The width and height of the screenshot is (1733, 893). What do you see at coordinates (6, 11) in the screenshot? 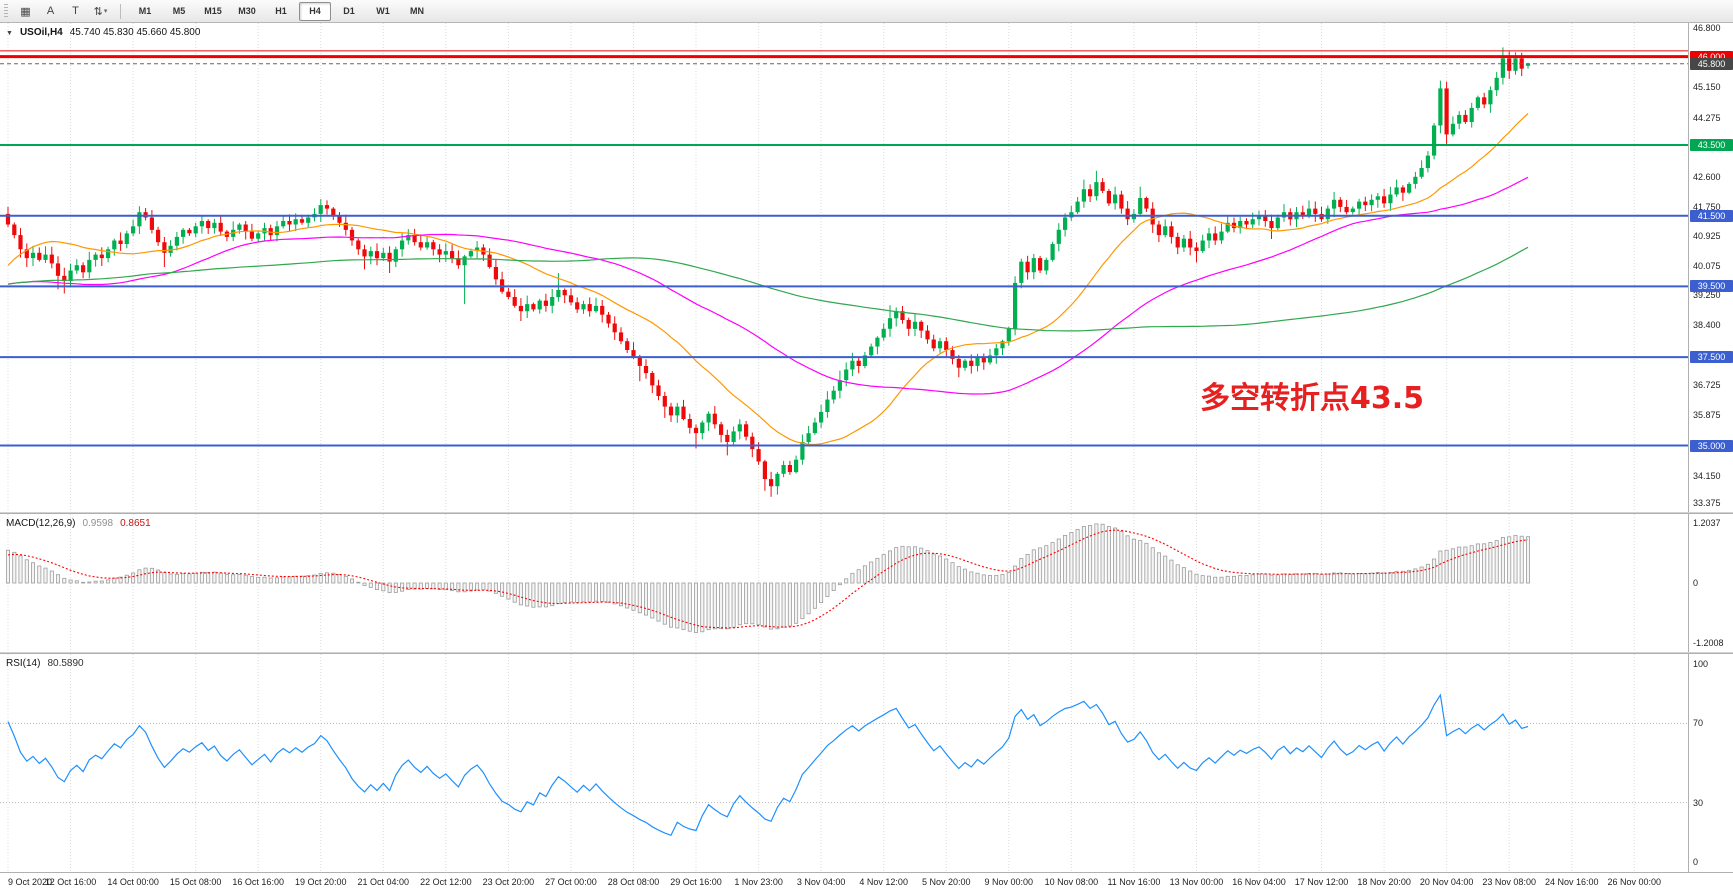
I see `toolbar-grip` at bounding box center [6, 11].